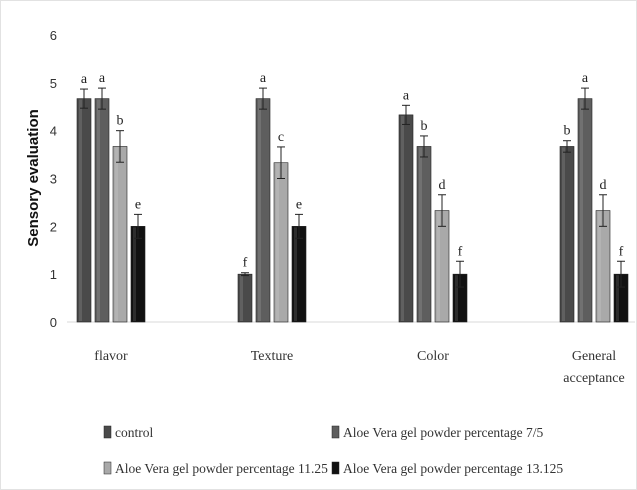 Image resolution: width=637 pixels, height=490 pixels. Describe the element at coordinates (593, 378) in the screenshot. I see `x-category-label: acceptance` at that location.